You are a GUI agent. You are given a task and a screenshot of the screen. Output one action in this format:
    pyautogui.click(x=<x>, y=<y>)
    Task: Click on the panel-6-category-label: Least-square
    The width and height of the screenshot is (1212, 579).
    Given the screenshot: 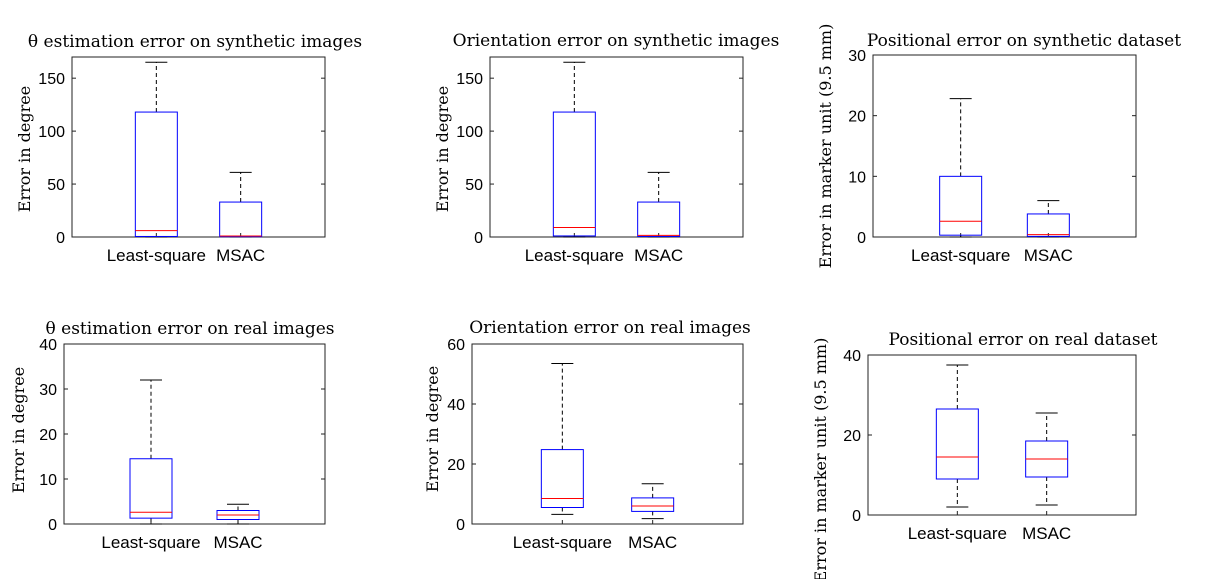 What is the action you would take?
    pyautogui.click(x=957, y=533)
    